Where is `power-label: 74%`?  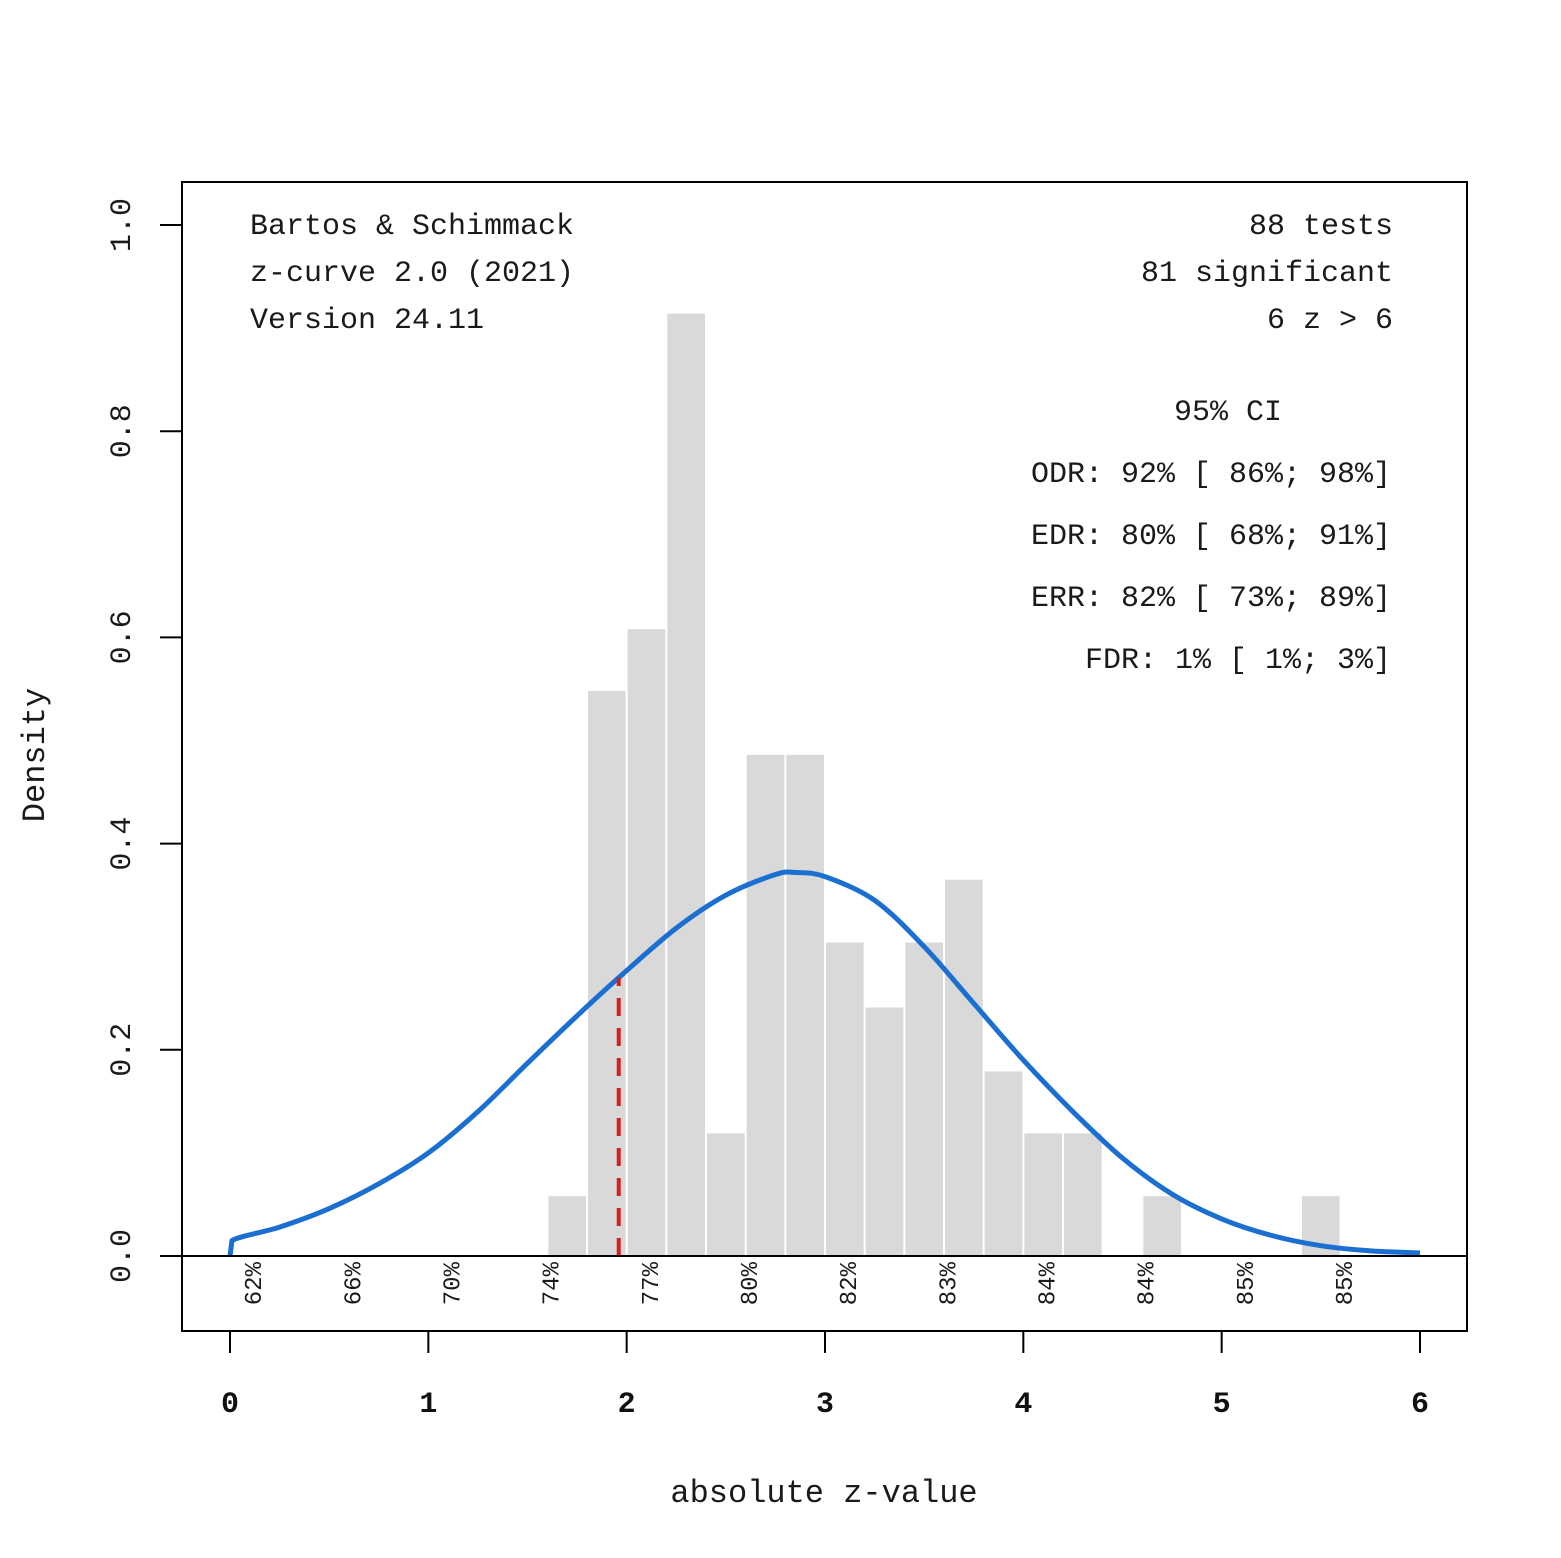
power-label: 74% is located at coordinates (553, 1283).